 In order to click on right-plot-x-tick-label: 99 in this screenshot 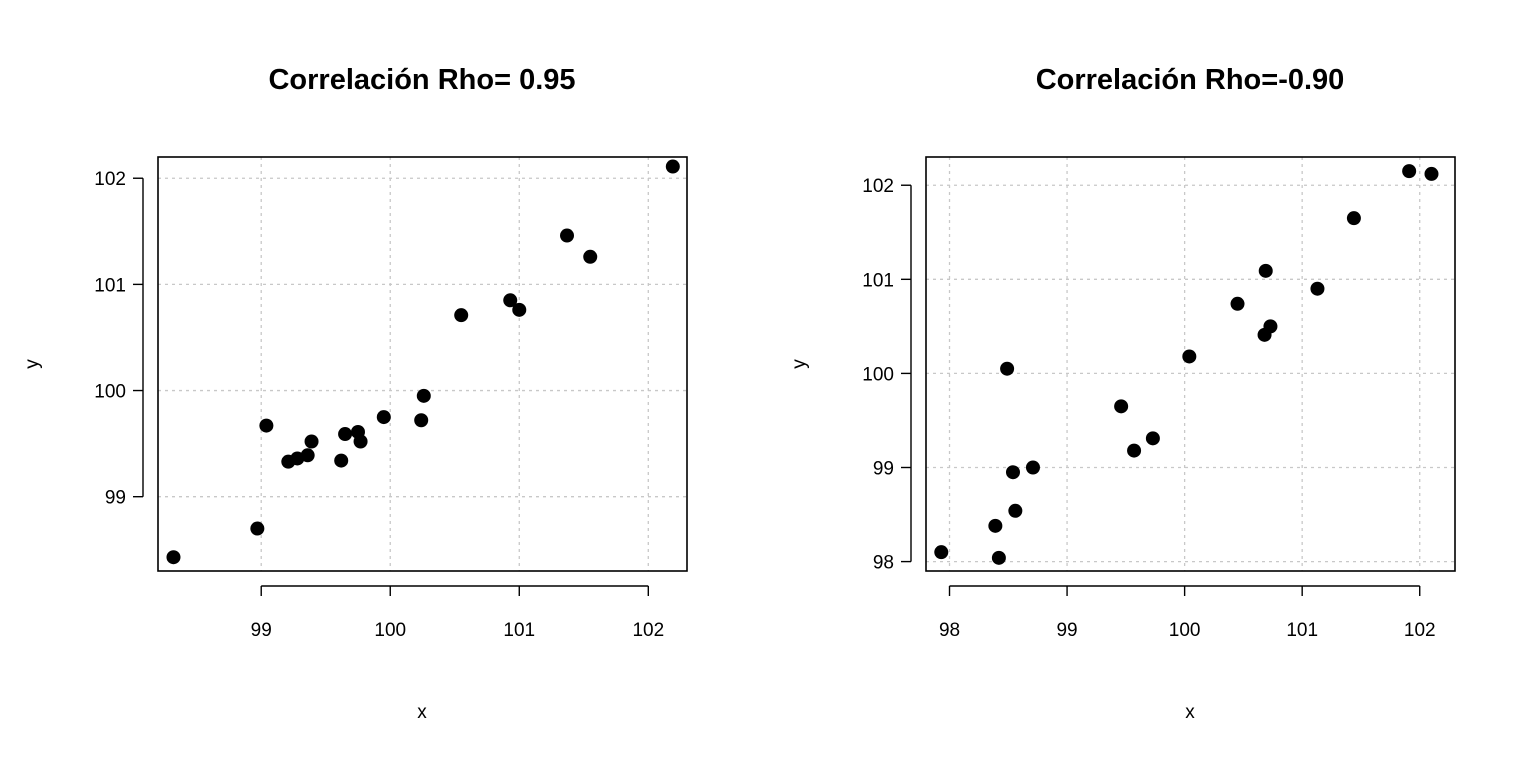, I will do `click(1066, 630)`.